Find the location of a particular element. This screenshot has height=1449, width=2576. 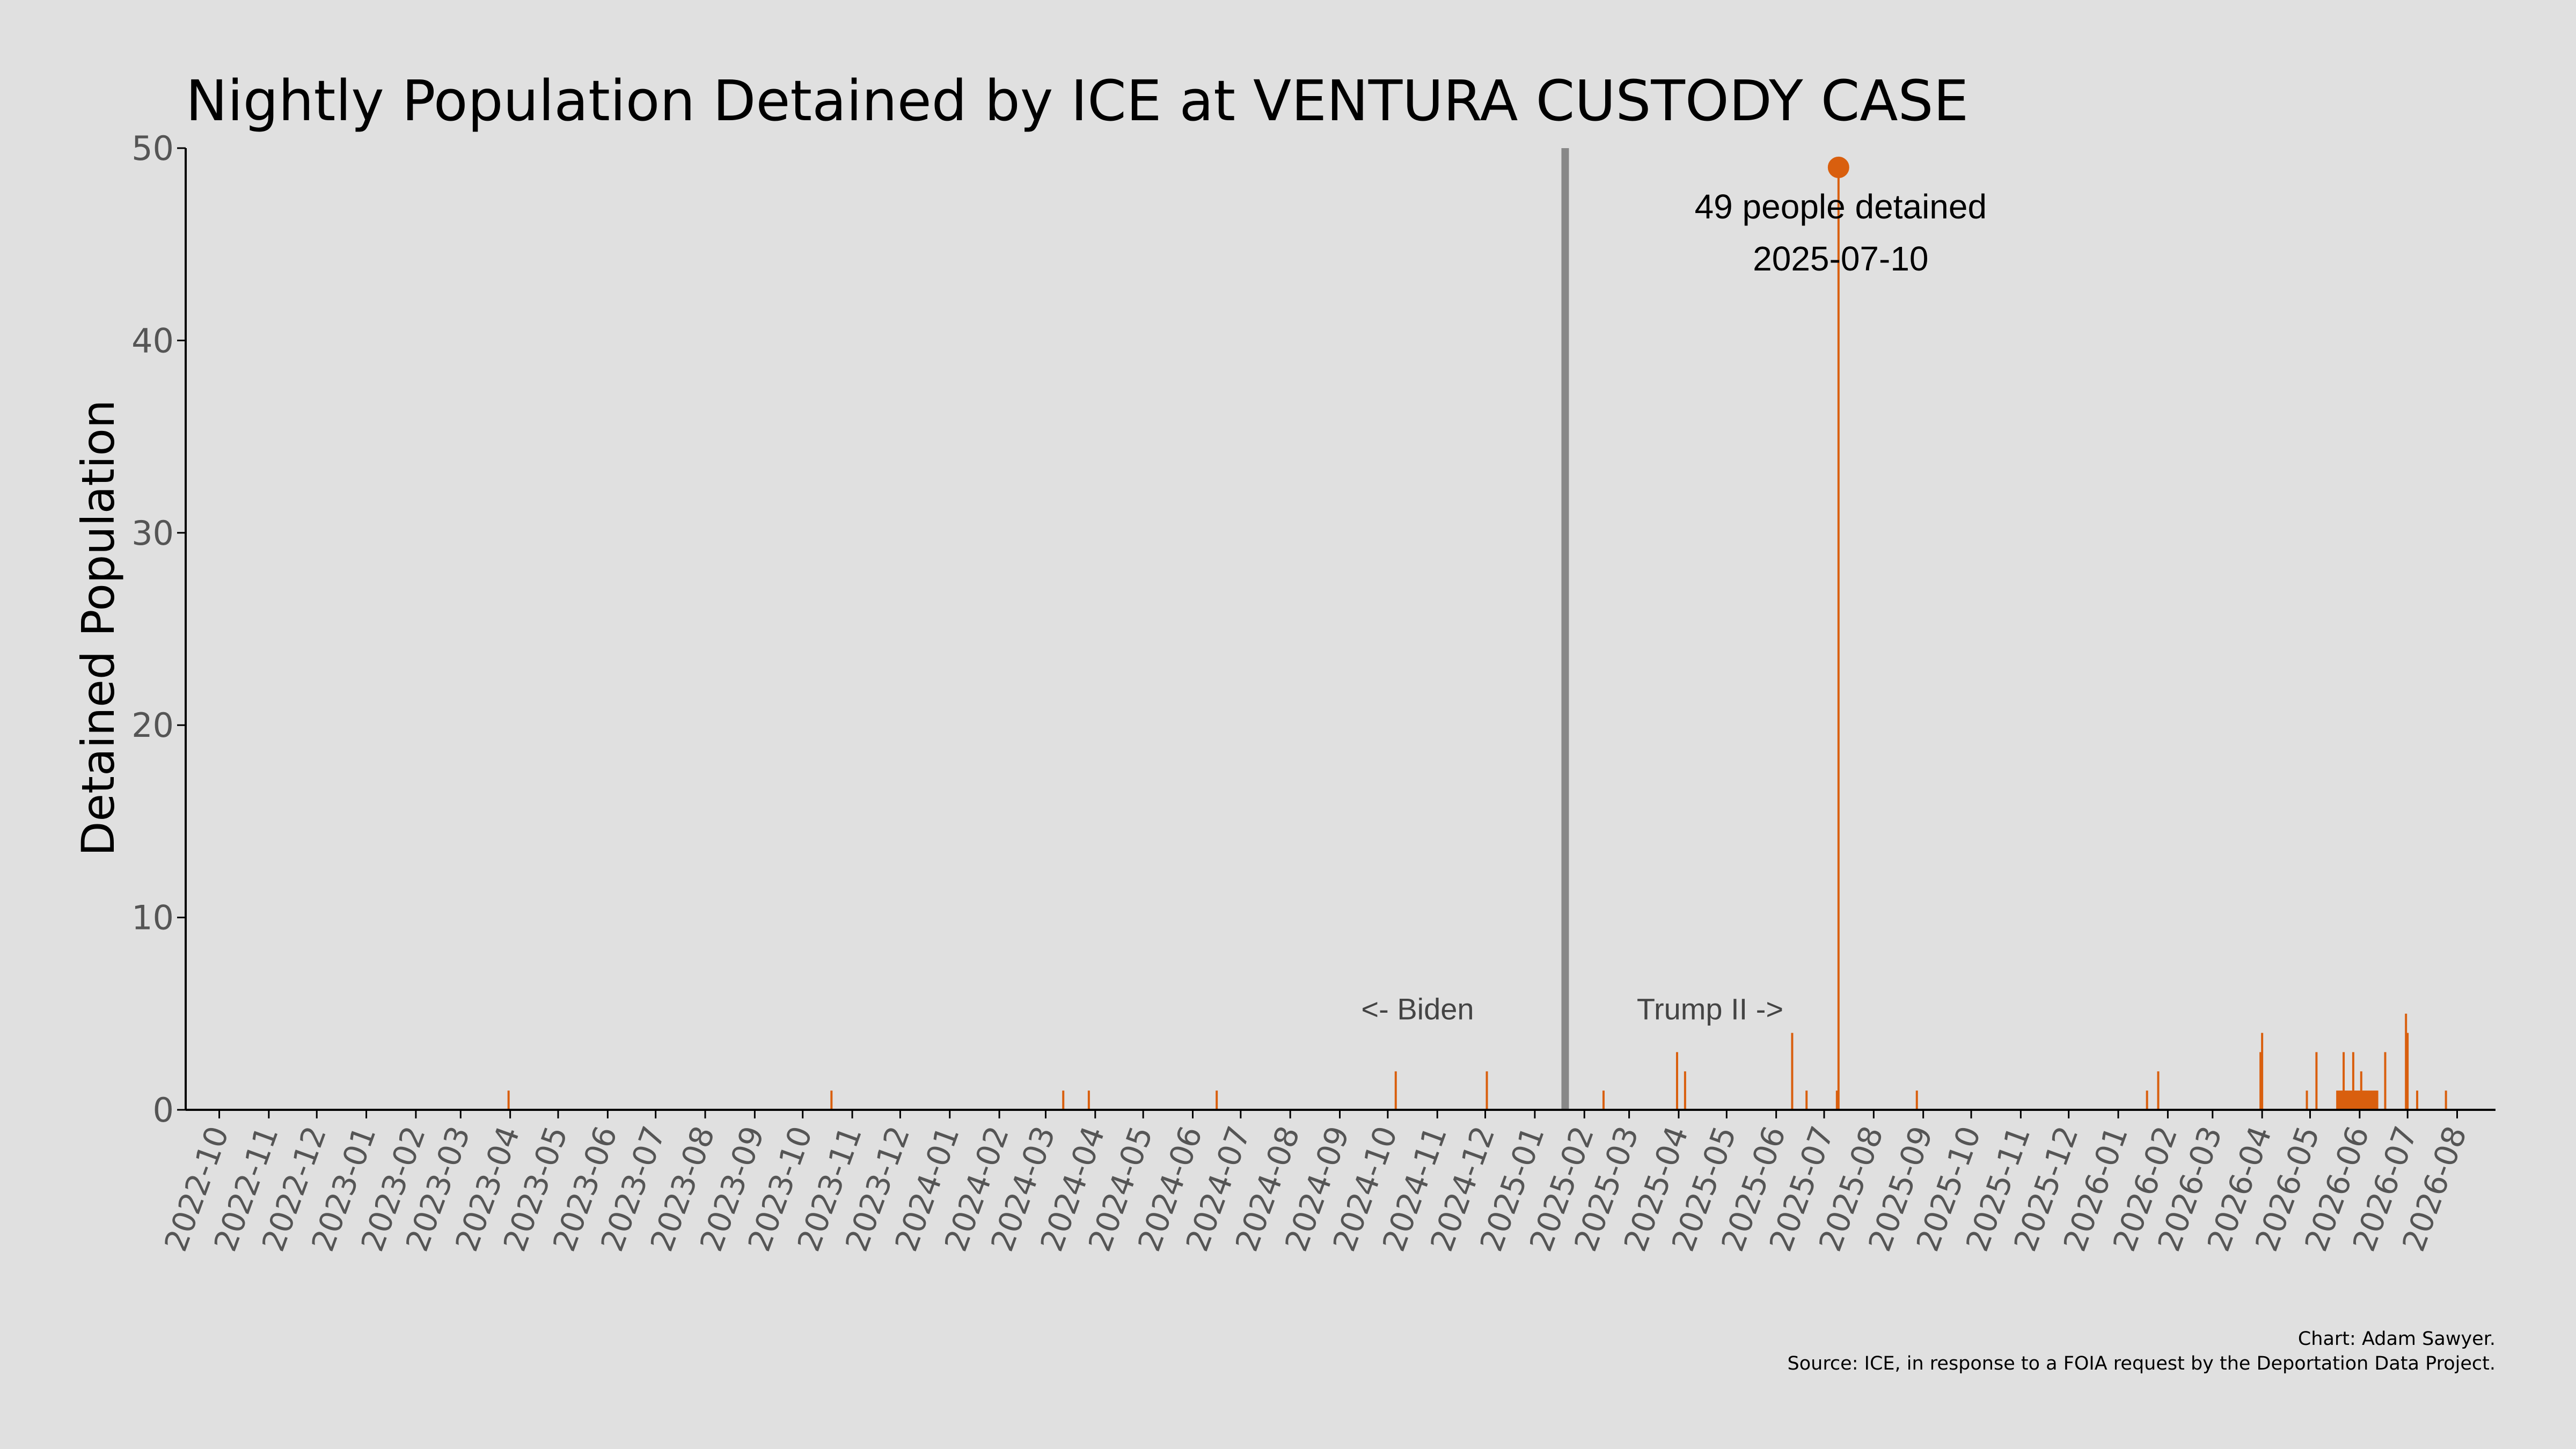

y-tick-label: 50 is located at coordinates (152, 148).